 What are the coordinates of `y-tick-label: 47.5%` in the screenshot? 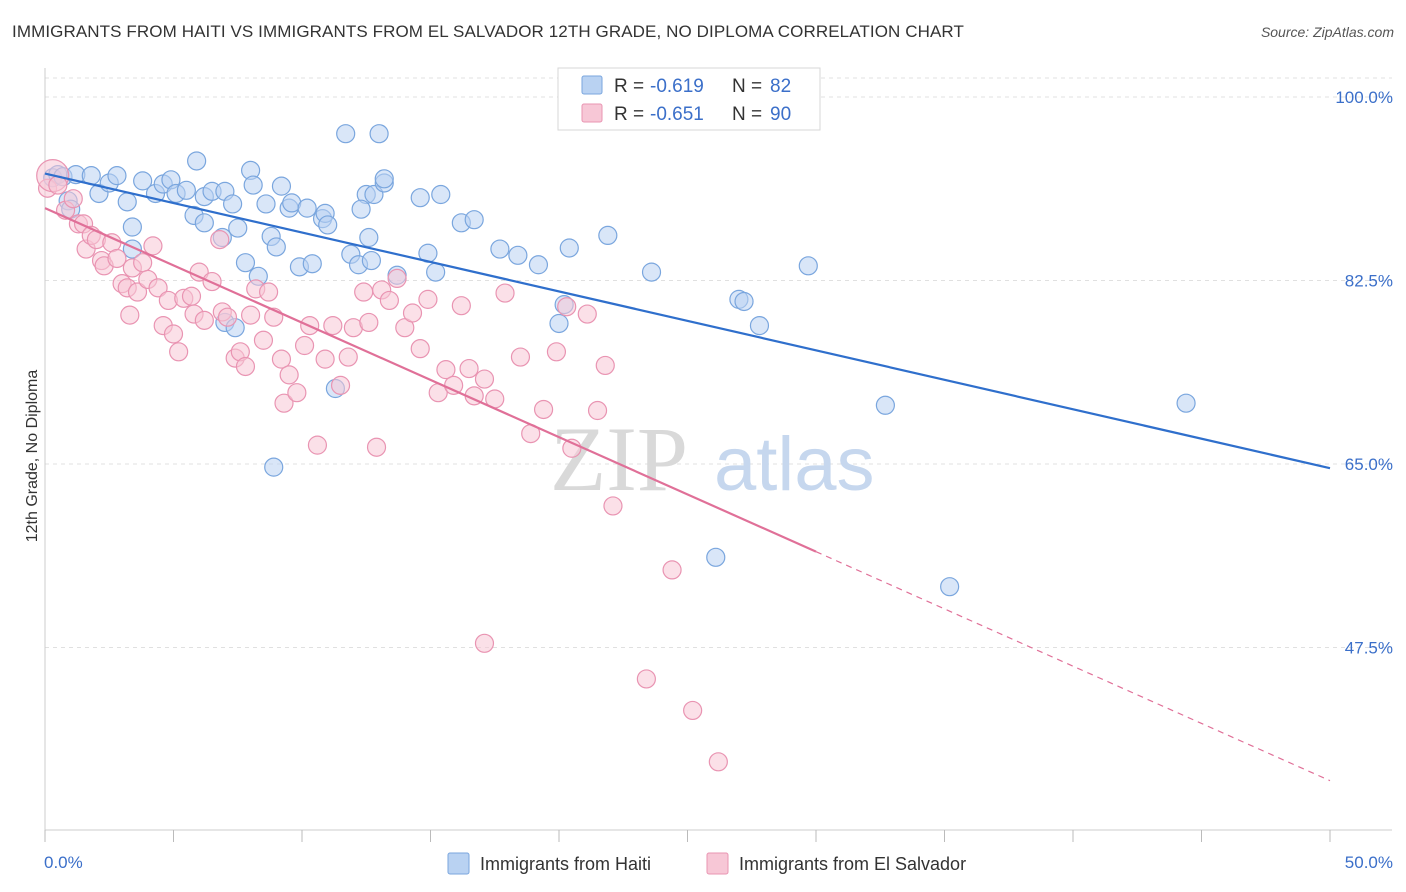 It's located at (1369, 648).